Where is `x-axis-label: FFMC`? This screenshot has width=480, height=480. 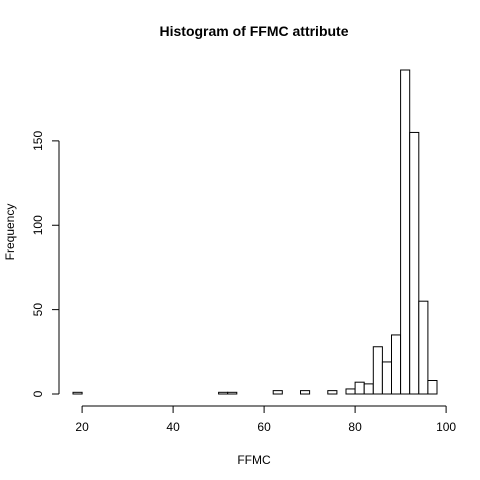 x-axis-label: FFMC is located at coordinates (254, 460).